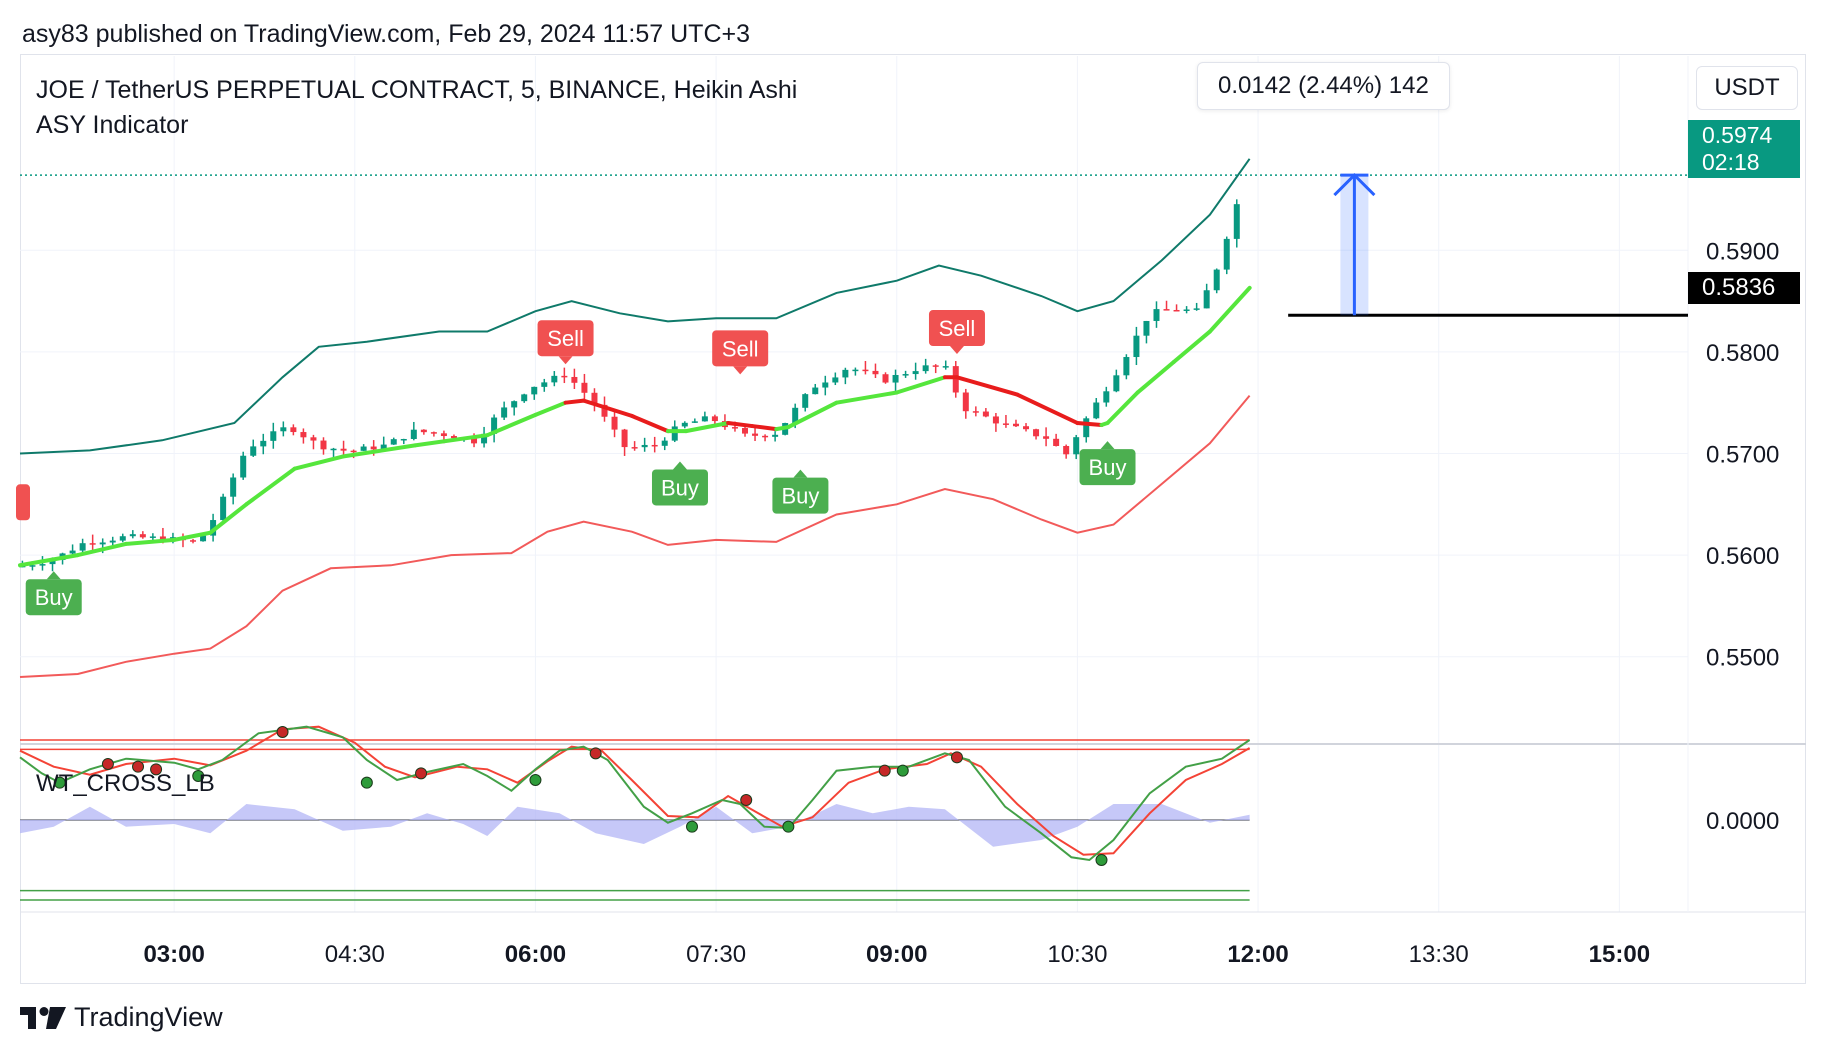  Describe the element at coordinates (1619, 954) in the screenshot. I see `x-tick-label: 15:00` at that location.